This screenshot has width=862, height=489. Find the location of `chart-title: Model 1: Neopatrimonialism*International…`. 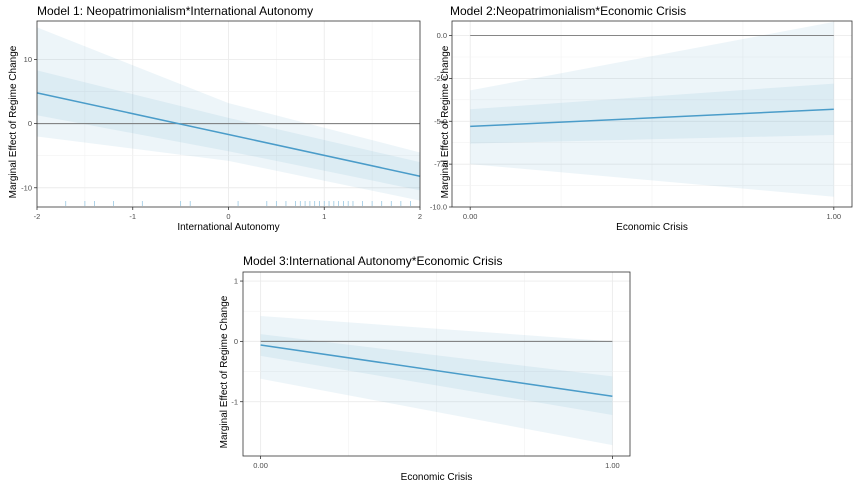

chart-title: Model 1: Neopatrimonialism*International… is located at coordinates (175, 11).